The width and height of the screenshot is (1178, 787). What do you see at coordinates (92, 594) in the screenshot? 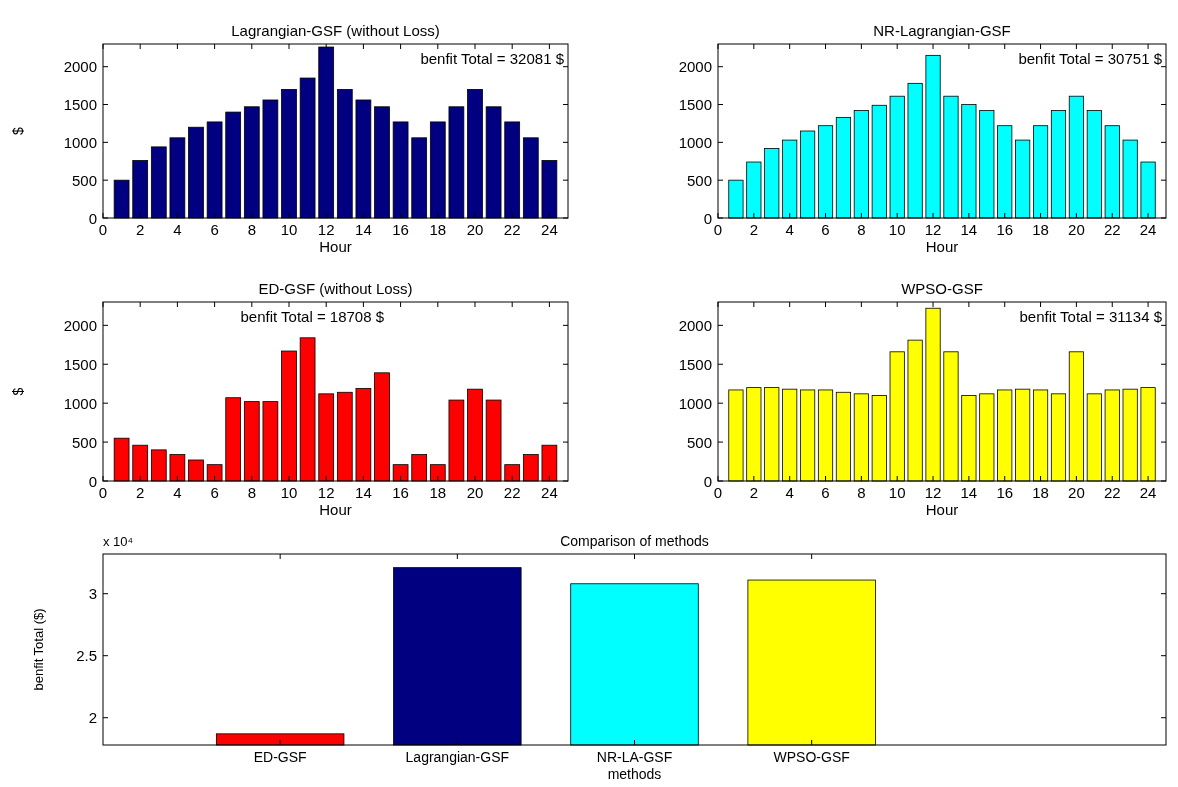
I see `y-tick-label: 3` at bounding box center [92, 594].